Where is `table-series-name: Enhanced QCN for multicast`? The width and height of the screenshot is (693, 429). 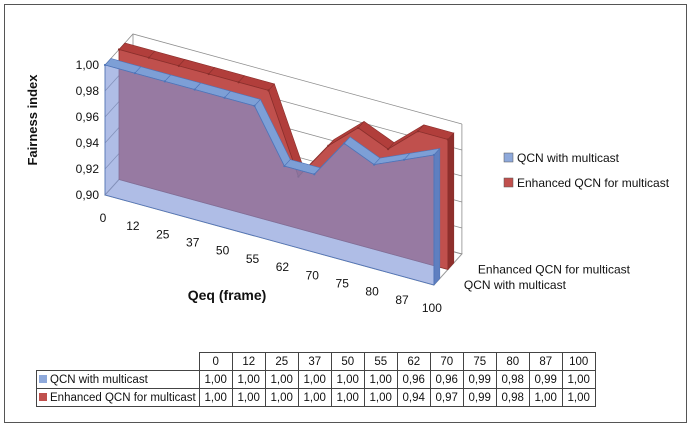
table-series-name: Enhanced QCN for multicast is located at coordinates (118, 398).